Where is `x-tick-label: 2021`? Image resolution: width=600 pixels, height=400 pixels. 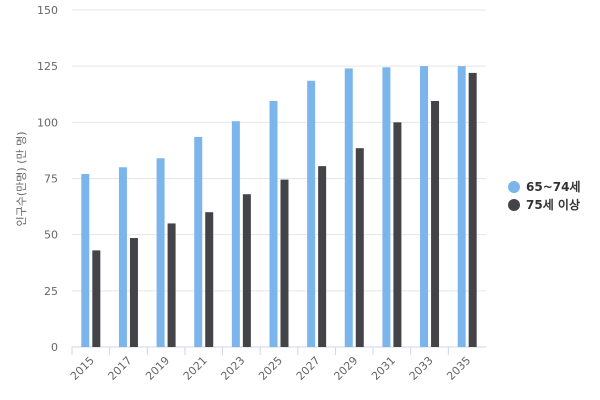
x-tick-label: 2021 is located at coordinates (195, 368).